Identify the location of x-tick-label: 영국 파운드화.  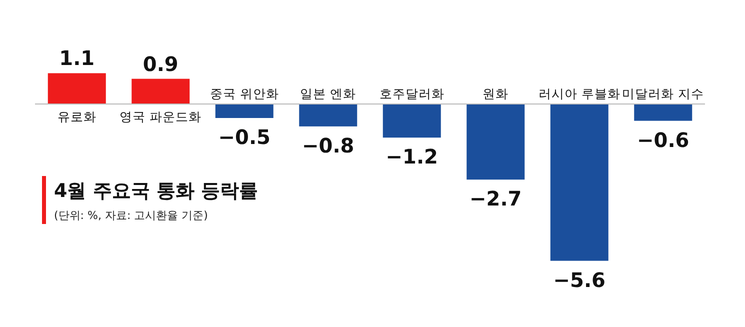
(161, 116).